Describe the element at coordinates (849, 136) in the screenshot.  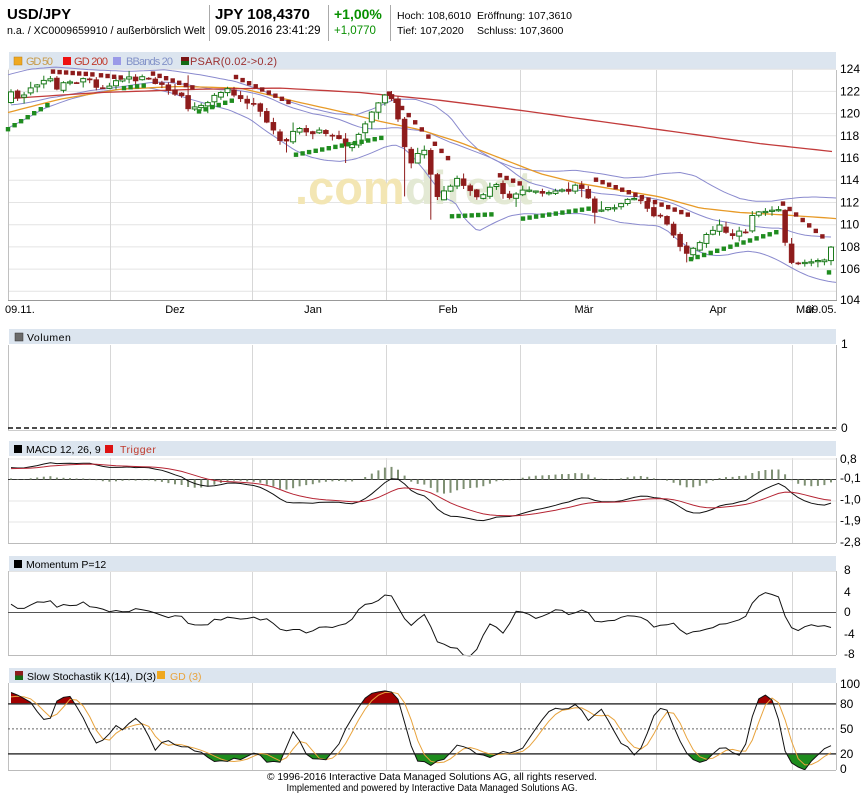
I see `svg-text: 118` at that location.